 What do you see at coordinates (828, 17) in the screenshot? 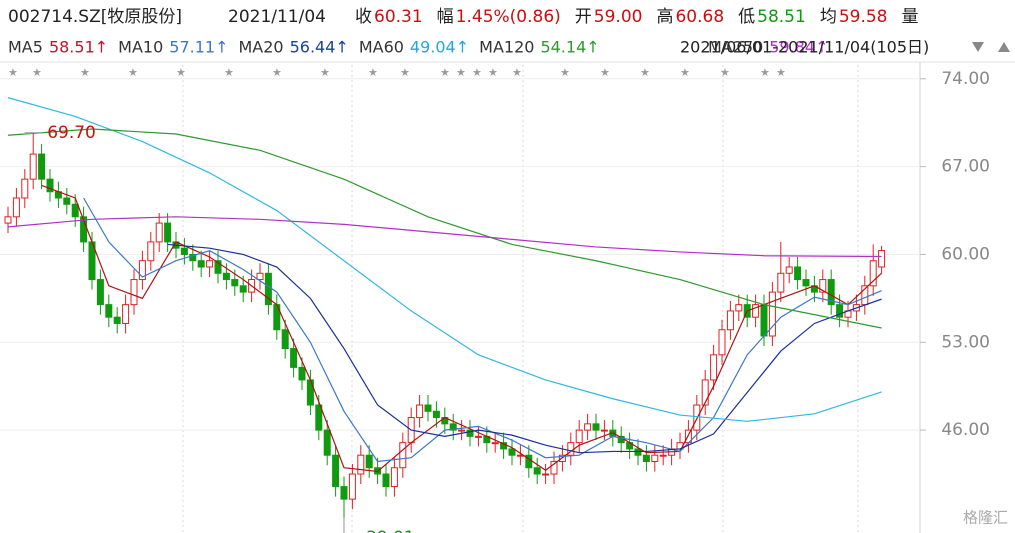
I see `quote-label: 均` at bounding box center [828, 17].